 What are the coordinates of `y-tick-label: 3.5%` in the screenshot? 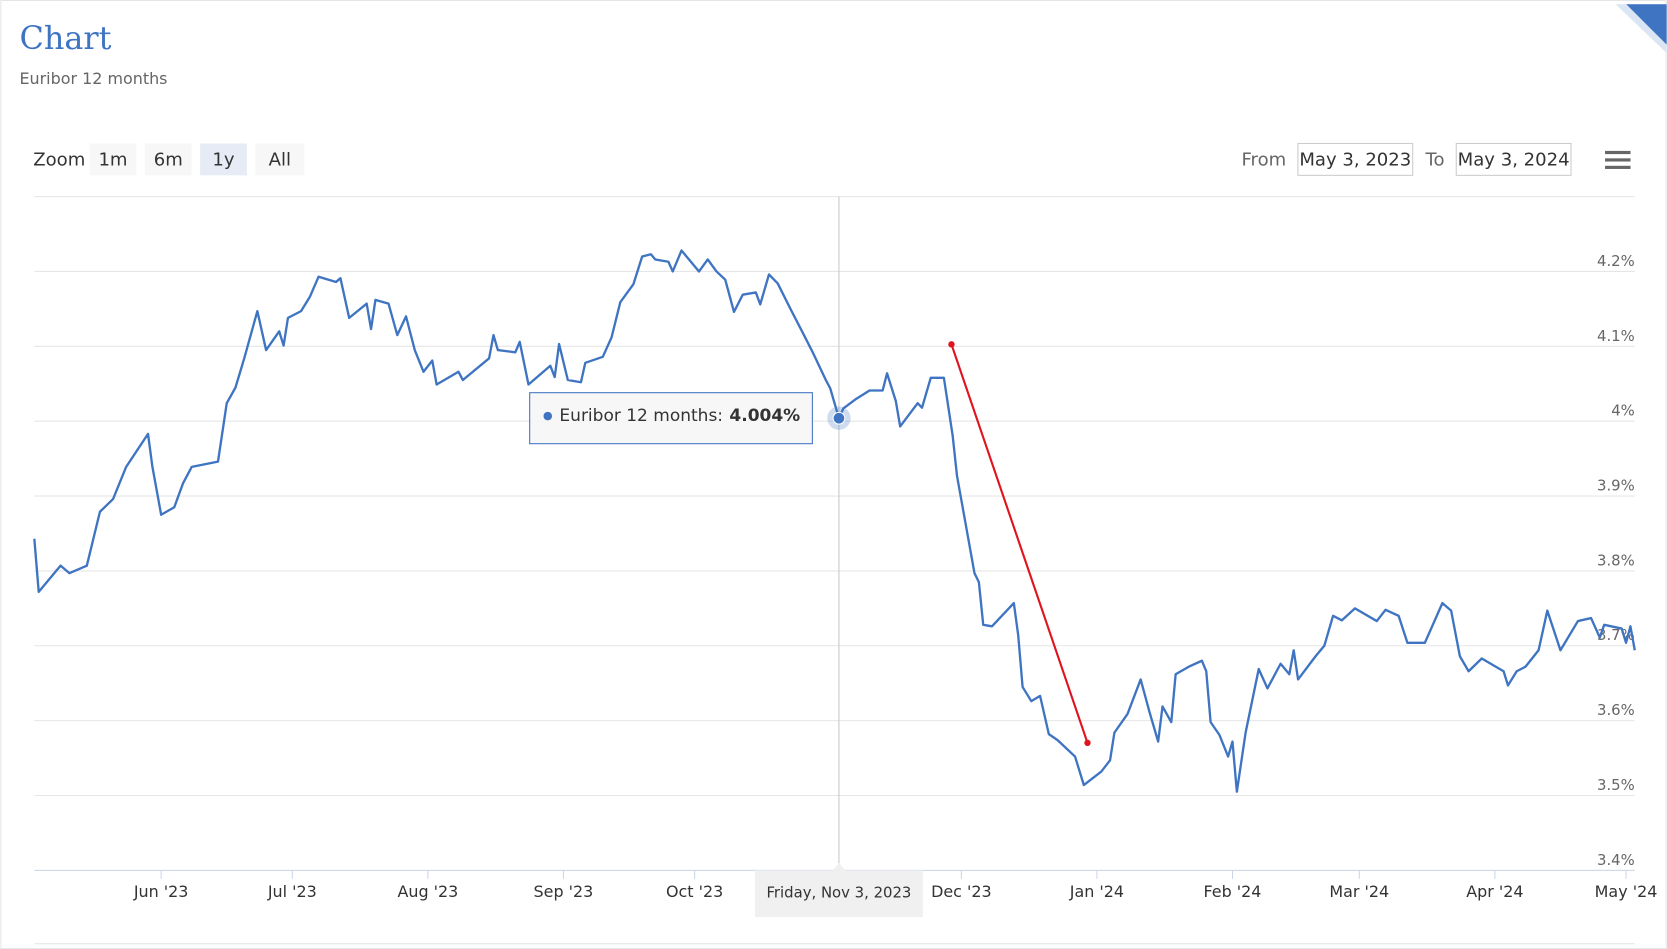 It's located at (1616, 785).